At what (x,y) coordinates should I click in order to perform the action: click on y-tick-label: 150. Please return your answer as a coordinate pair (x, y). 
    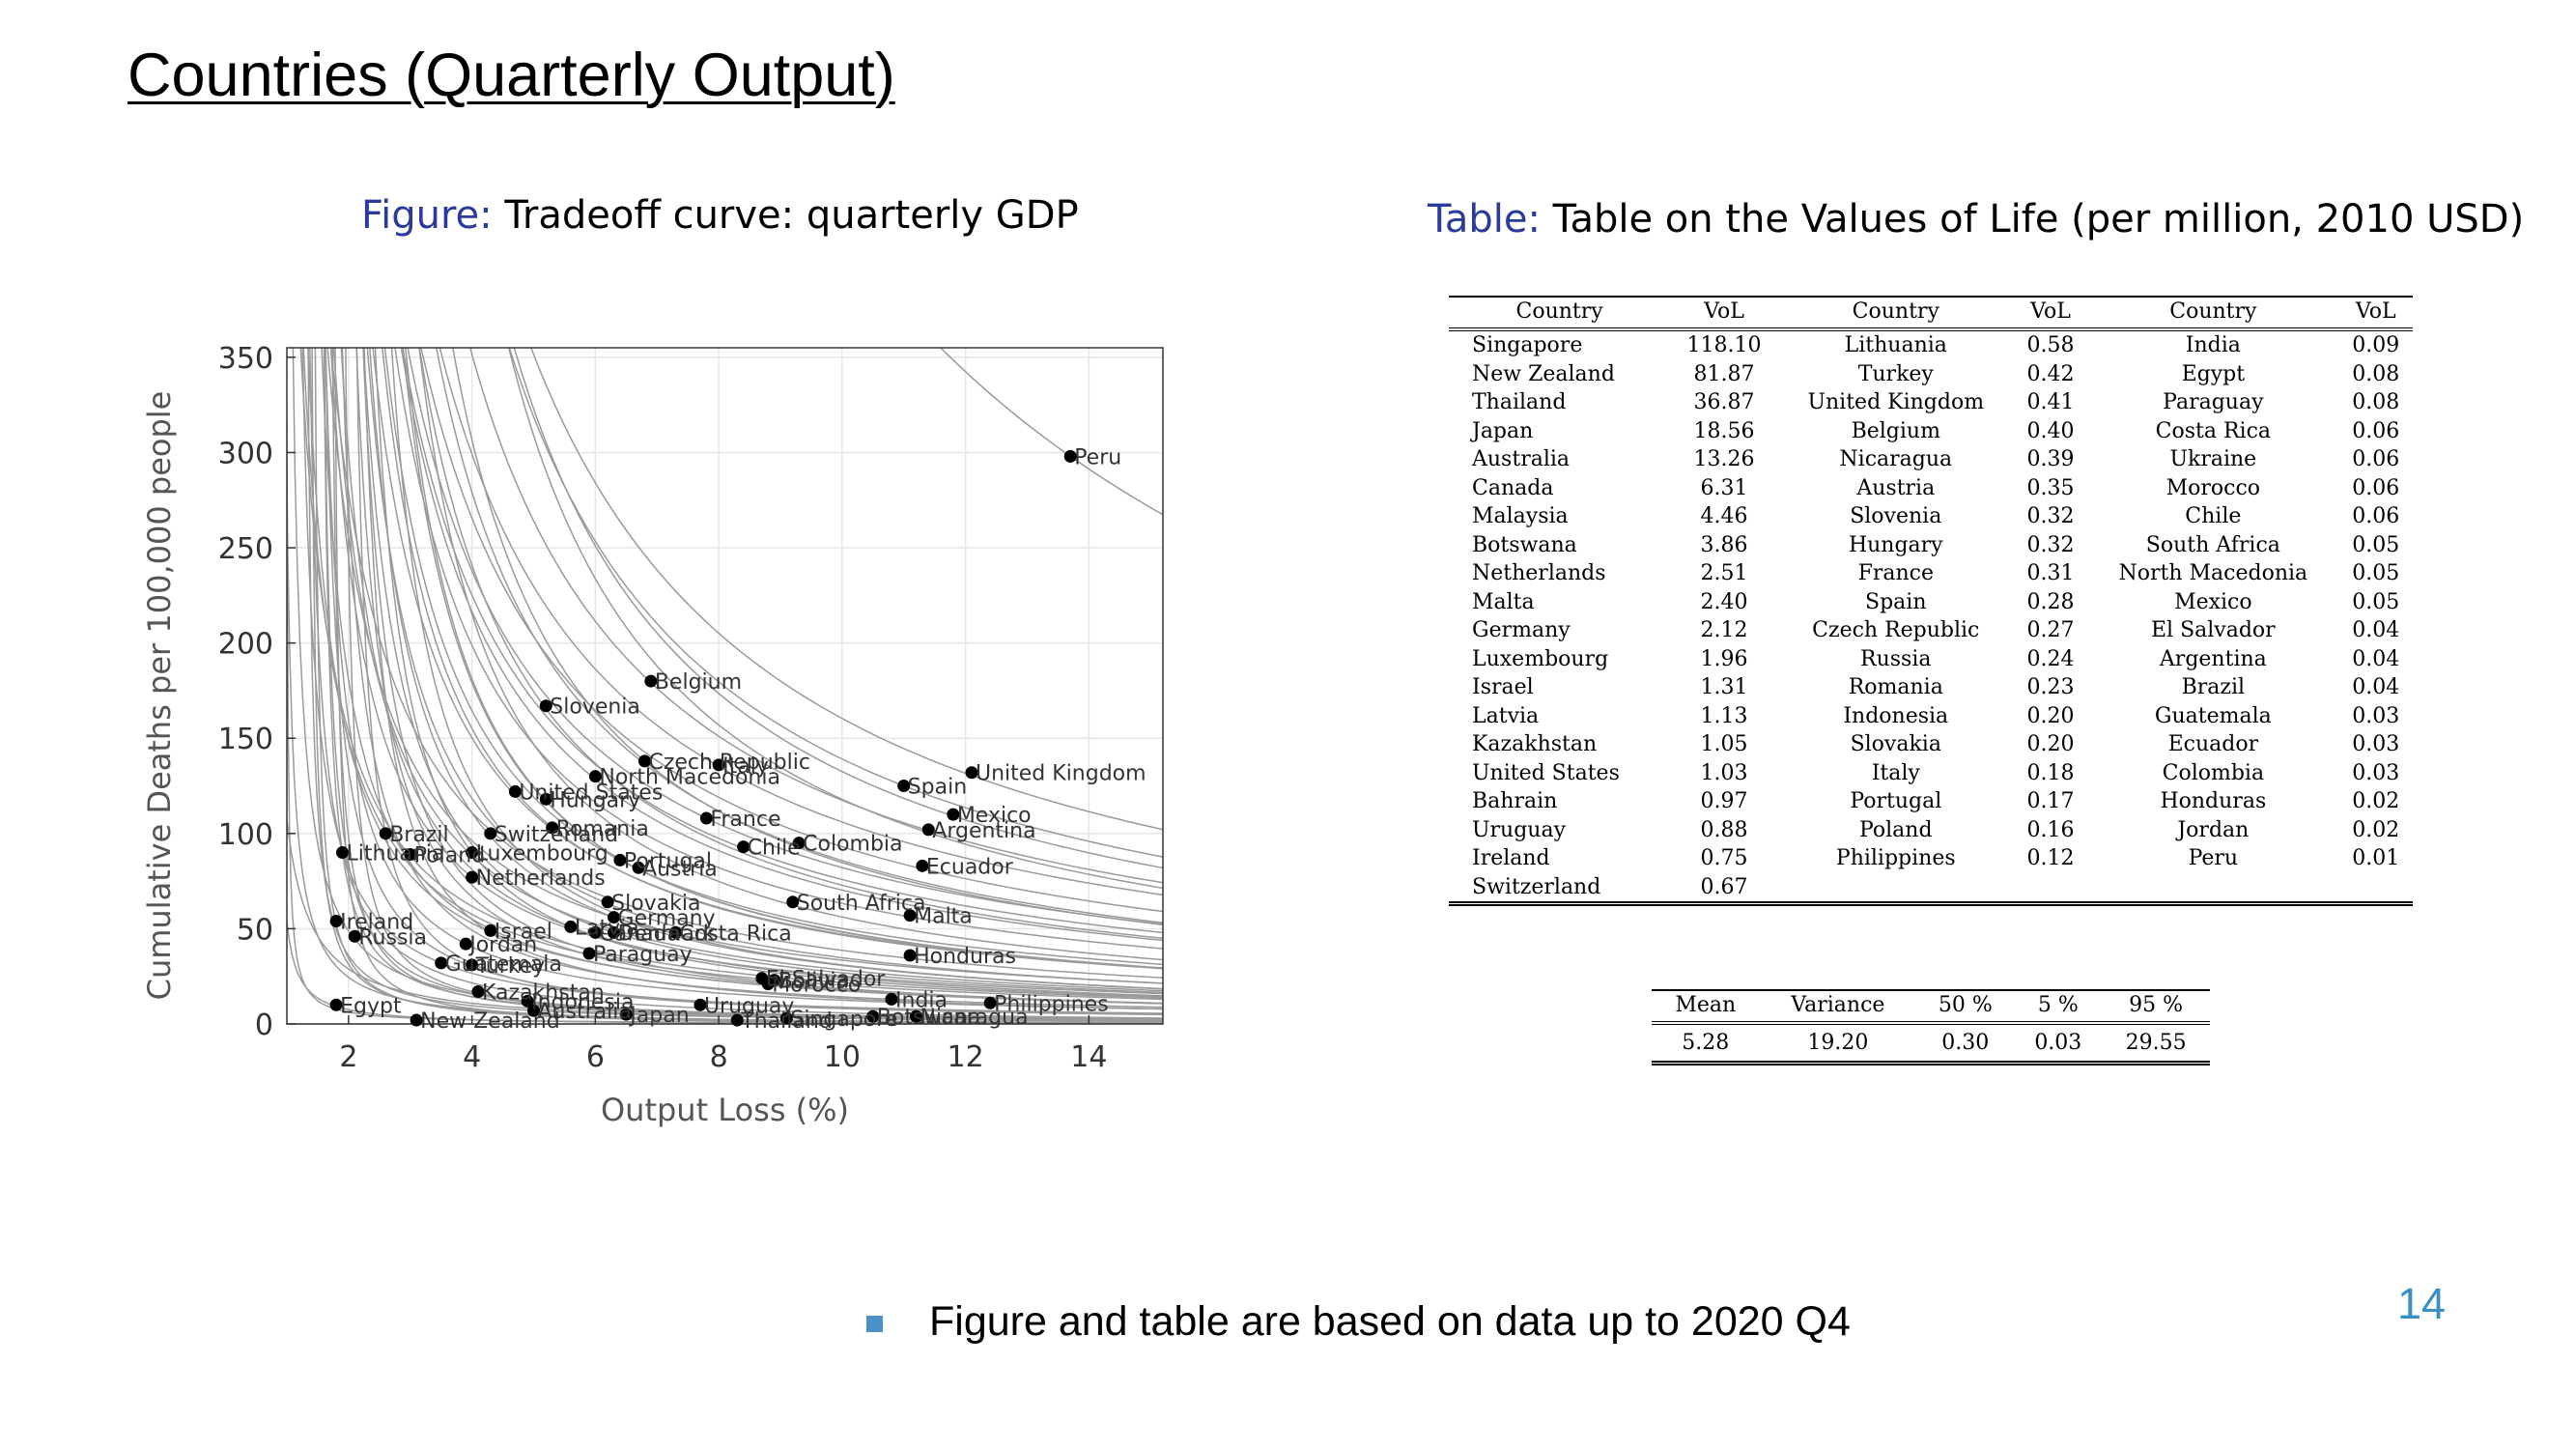
    Looking at the image, I should click on (245, 739).